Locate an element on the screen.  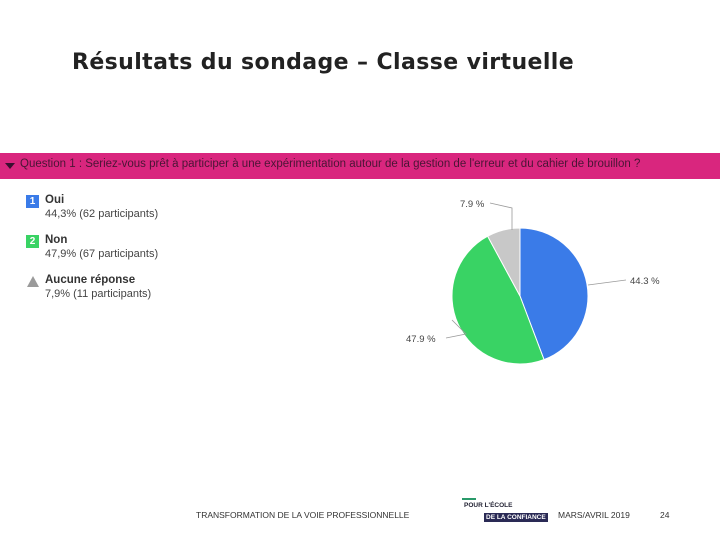
legend-marker-1: 1 is located at coordinates (32, 201).